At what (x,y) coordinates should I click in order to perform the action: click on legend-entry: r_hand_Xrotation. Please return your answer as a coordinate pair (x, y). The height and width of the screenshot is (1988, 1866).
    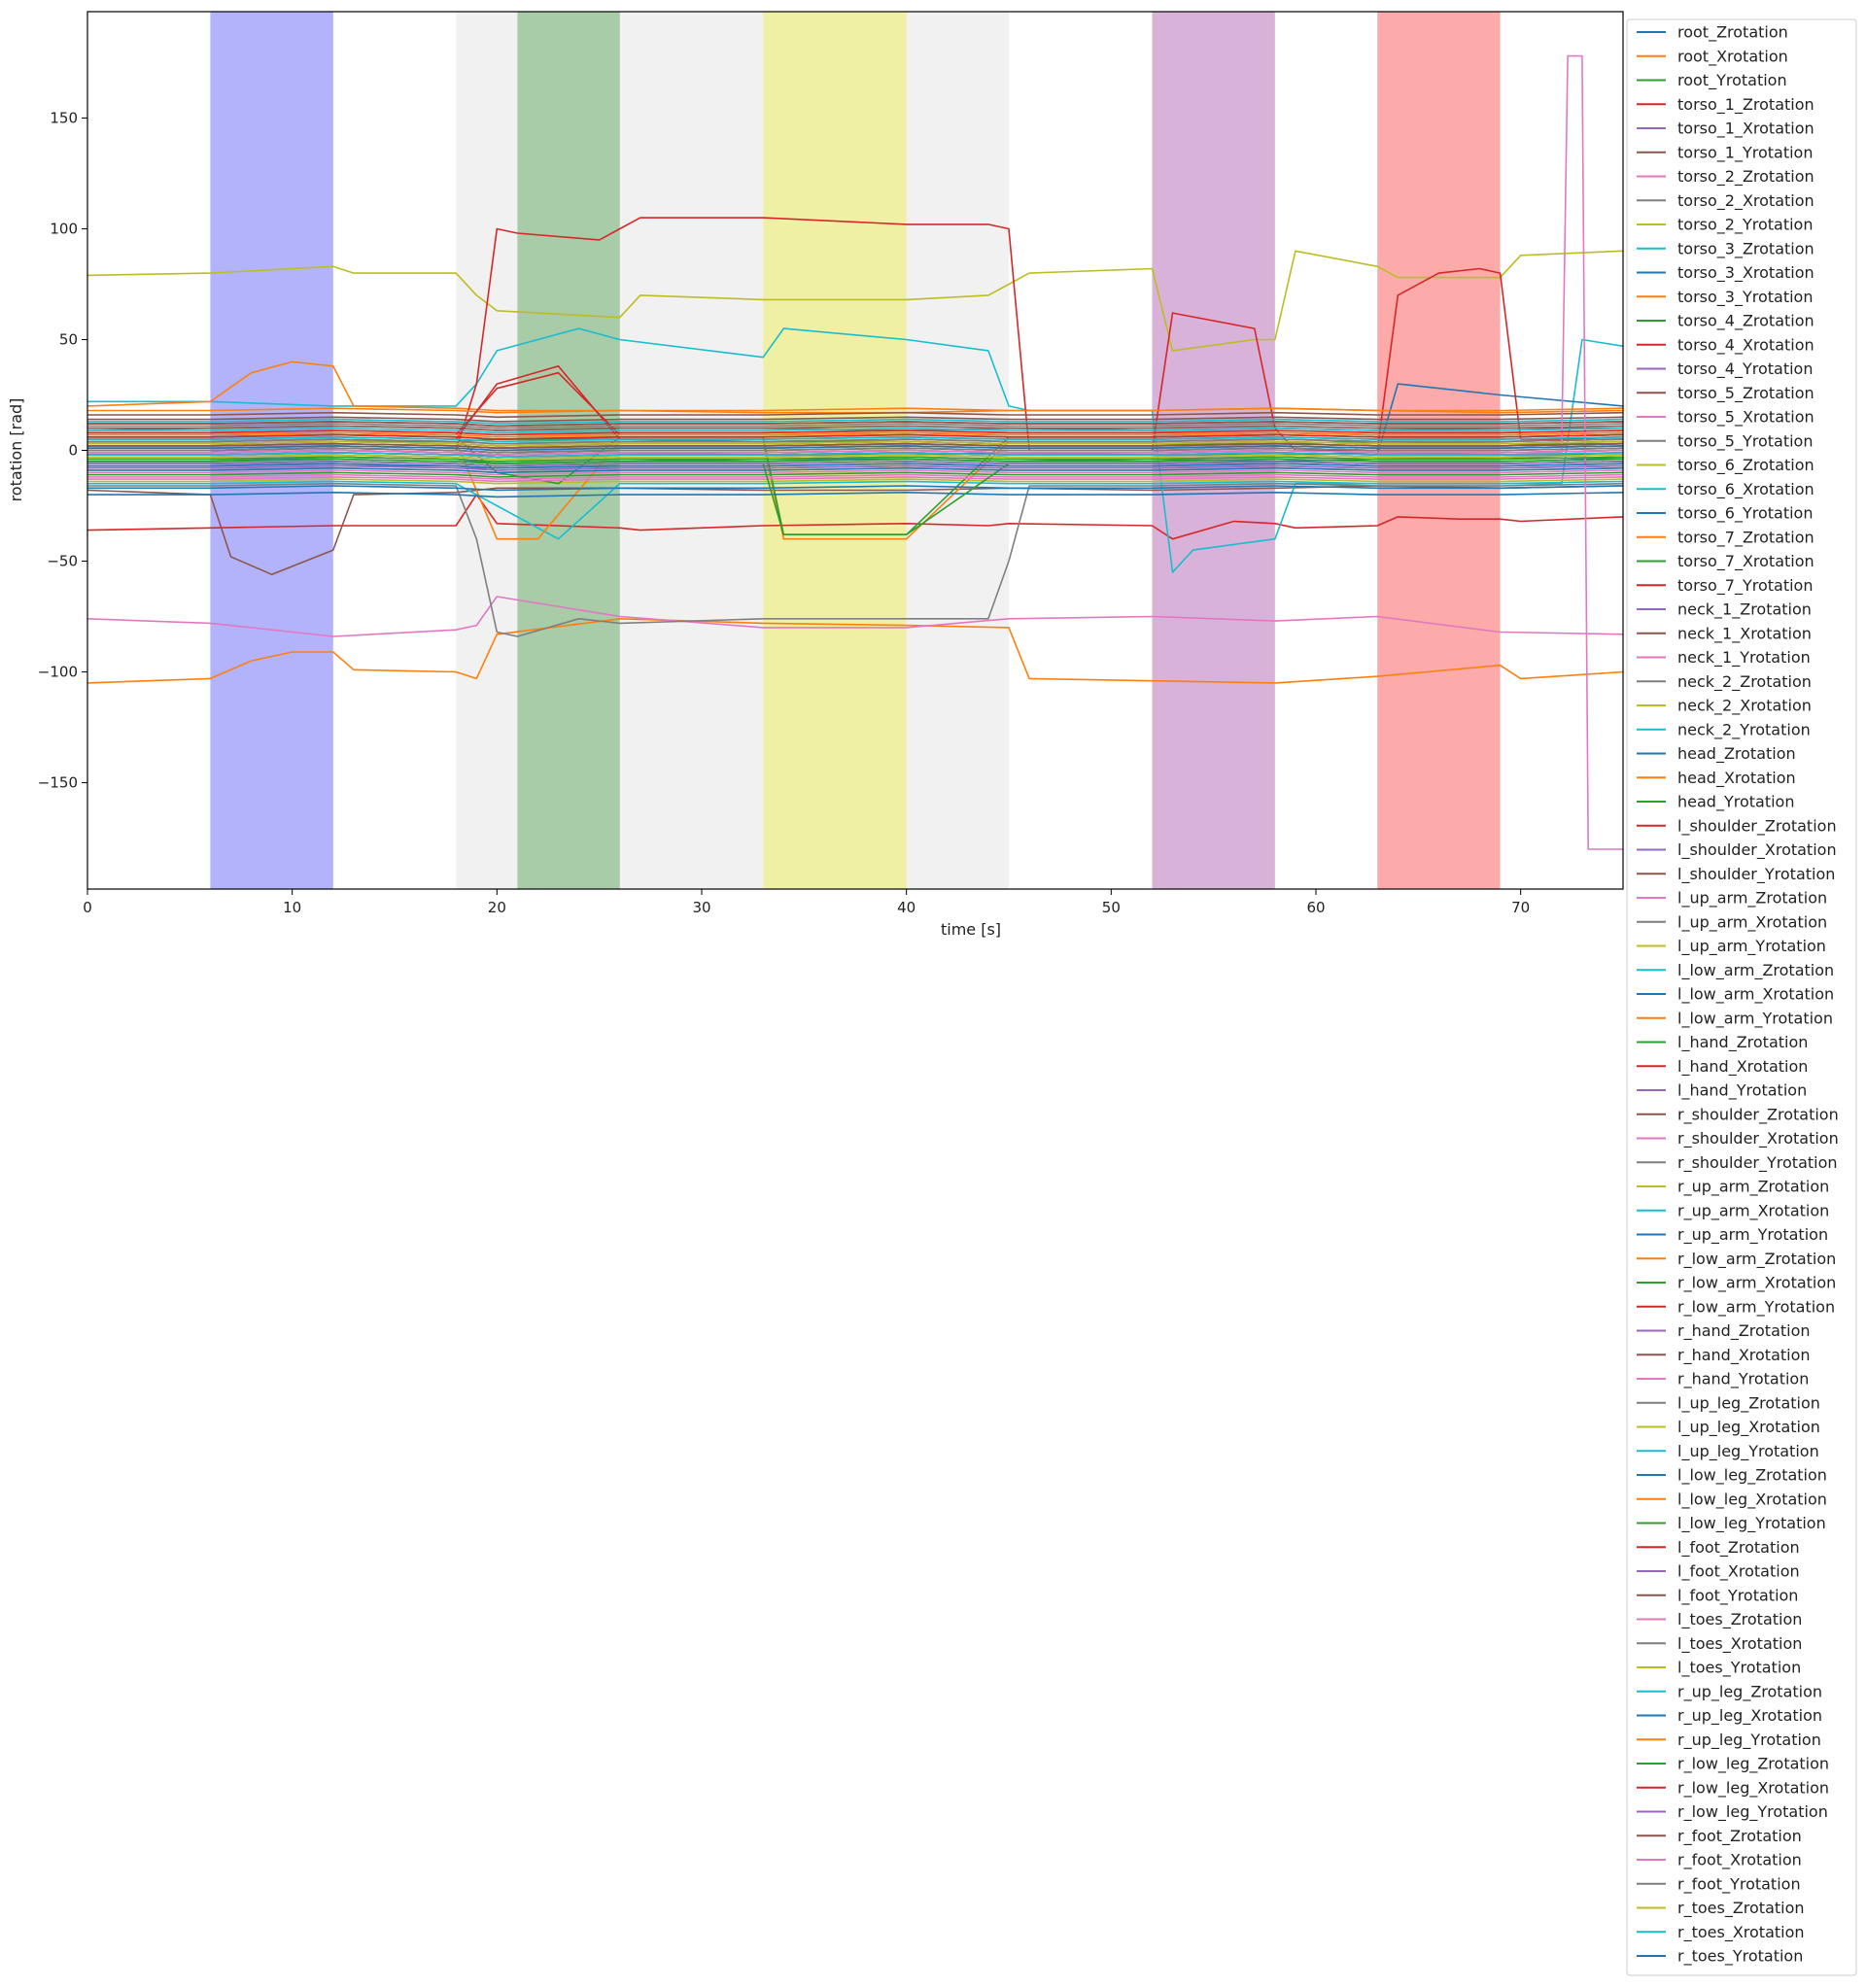
    Looking at the image, I should click on (1724, 1356).